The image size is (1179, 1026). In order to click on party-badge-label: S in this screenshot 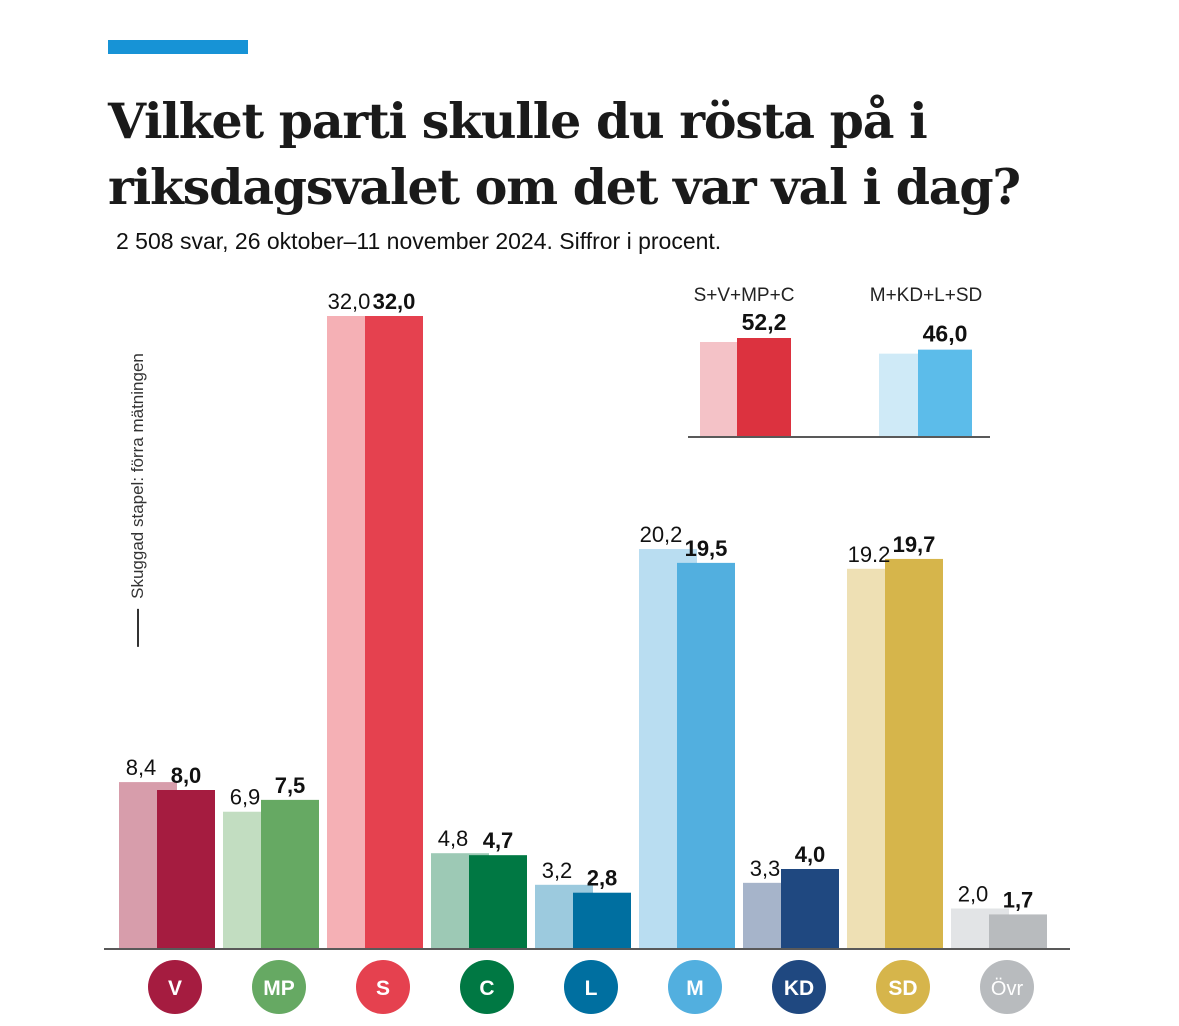, I will do `click(383, 988)`.